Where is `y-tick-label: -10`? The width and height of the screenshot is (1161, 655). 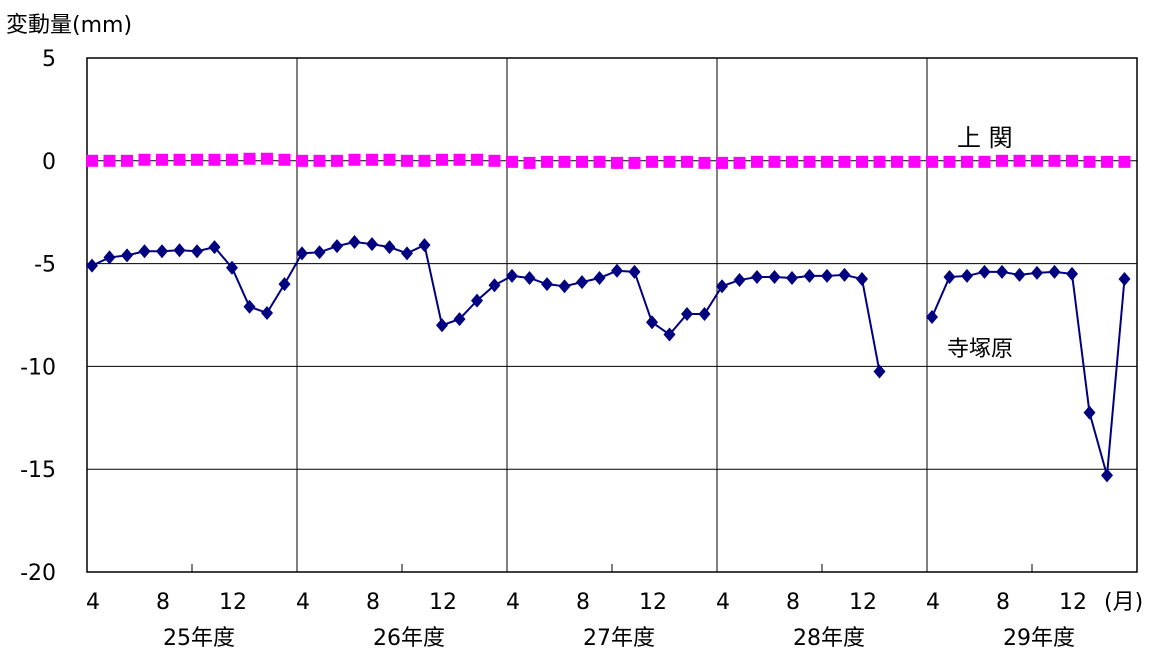
y-tick-label: -10 is located at coordinates (38, 367).